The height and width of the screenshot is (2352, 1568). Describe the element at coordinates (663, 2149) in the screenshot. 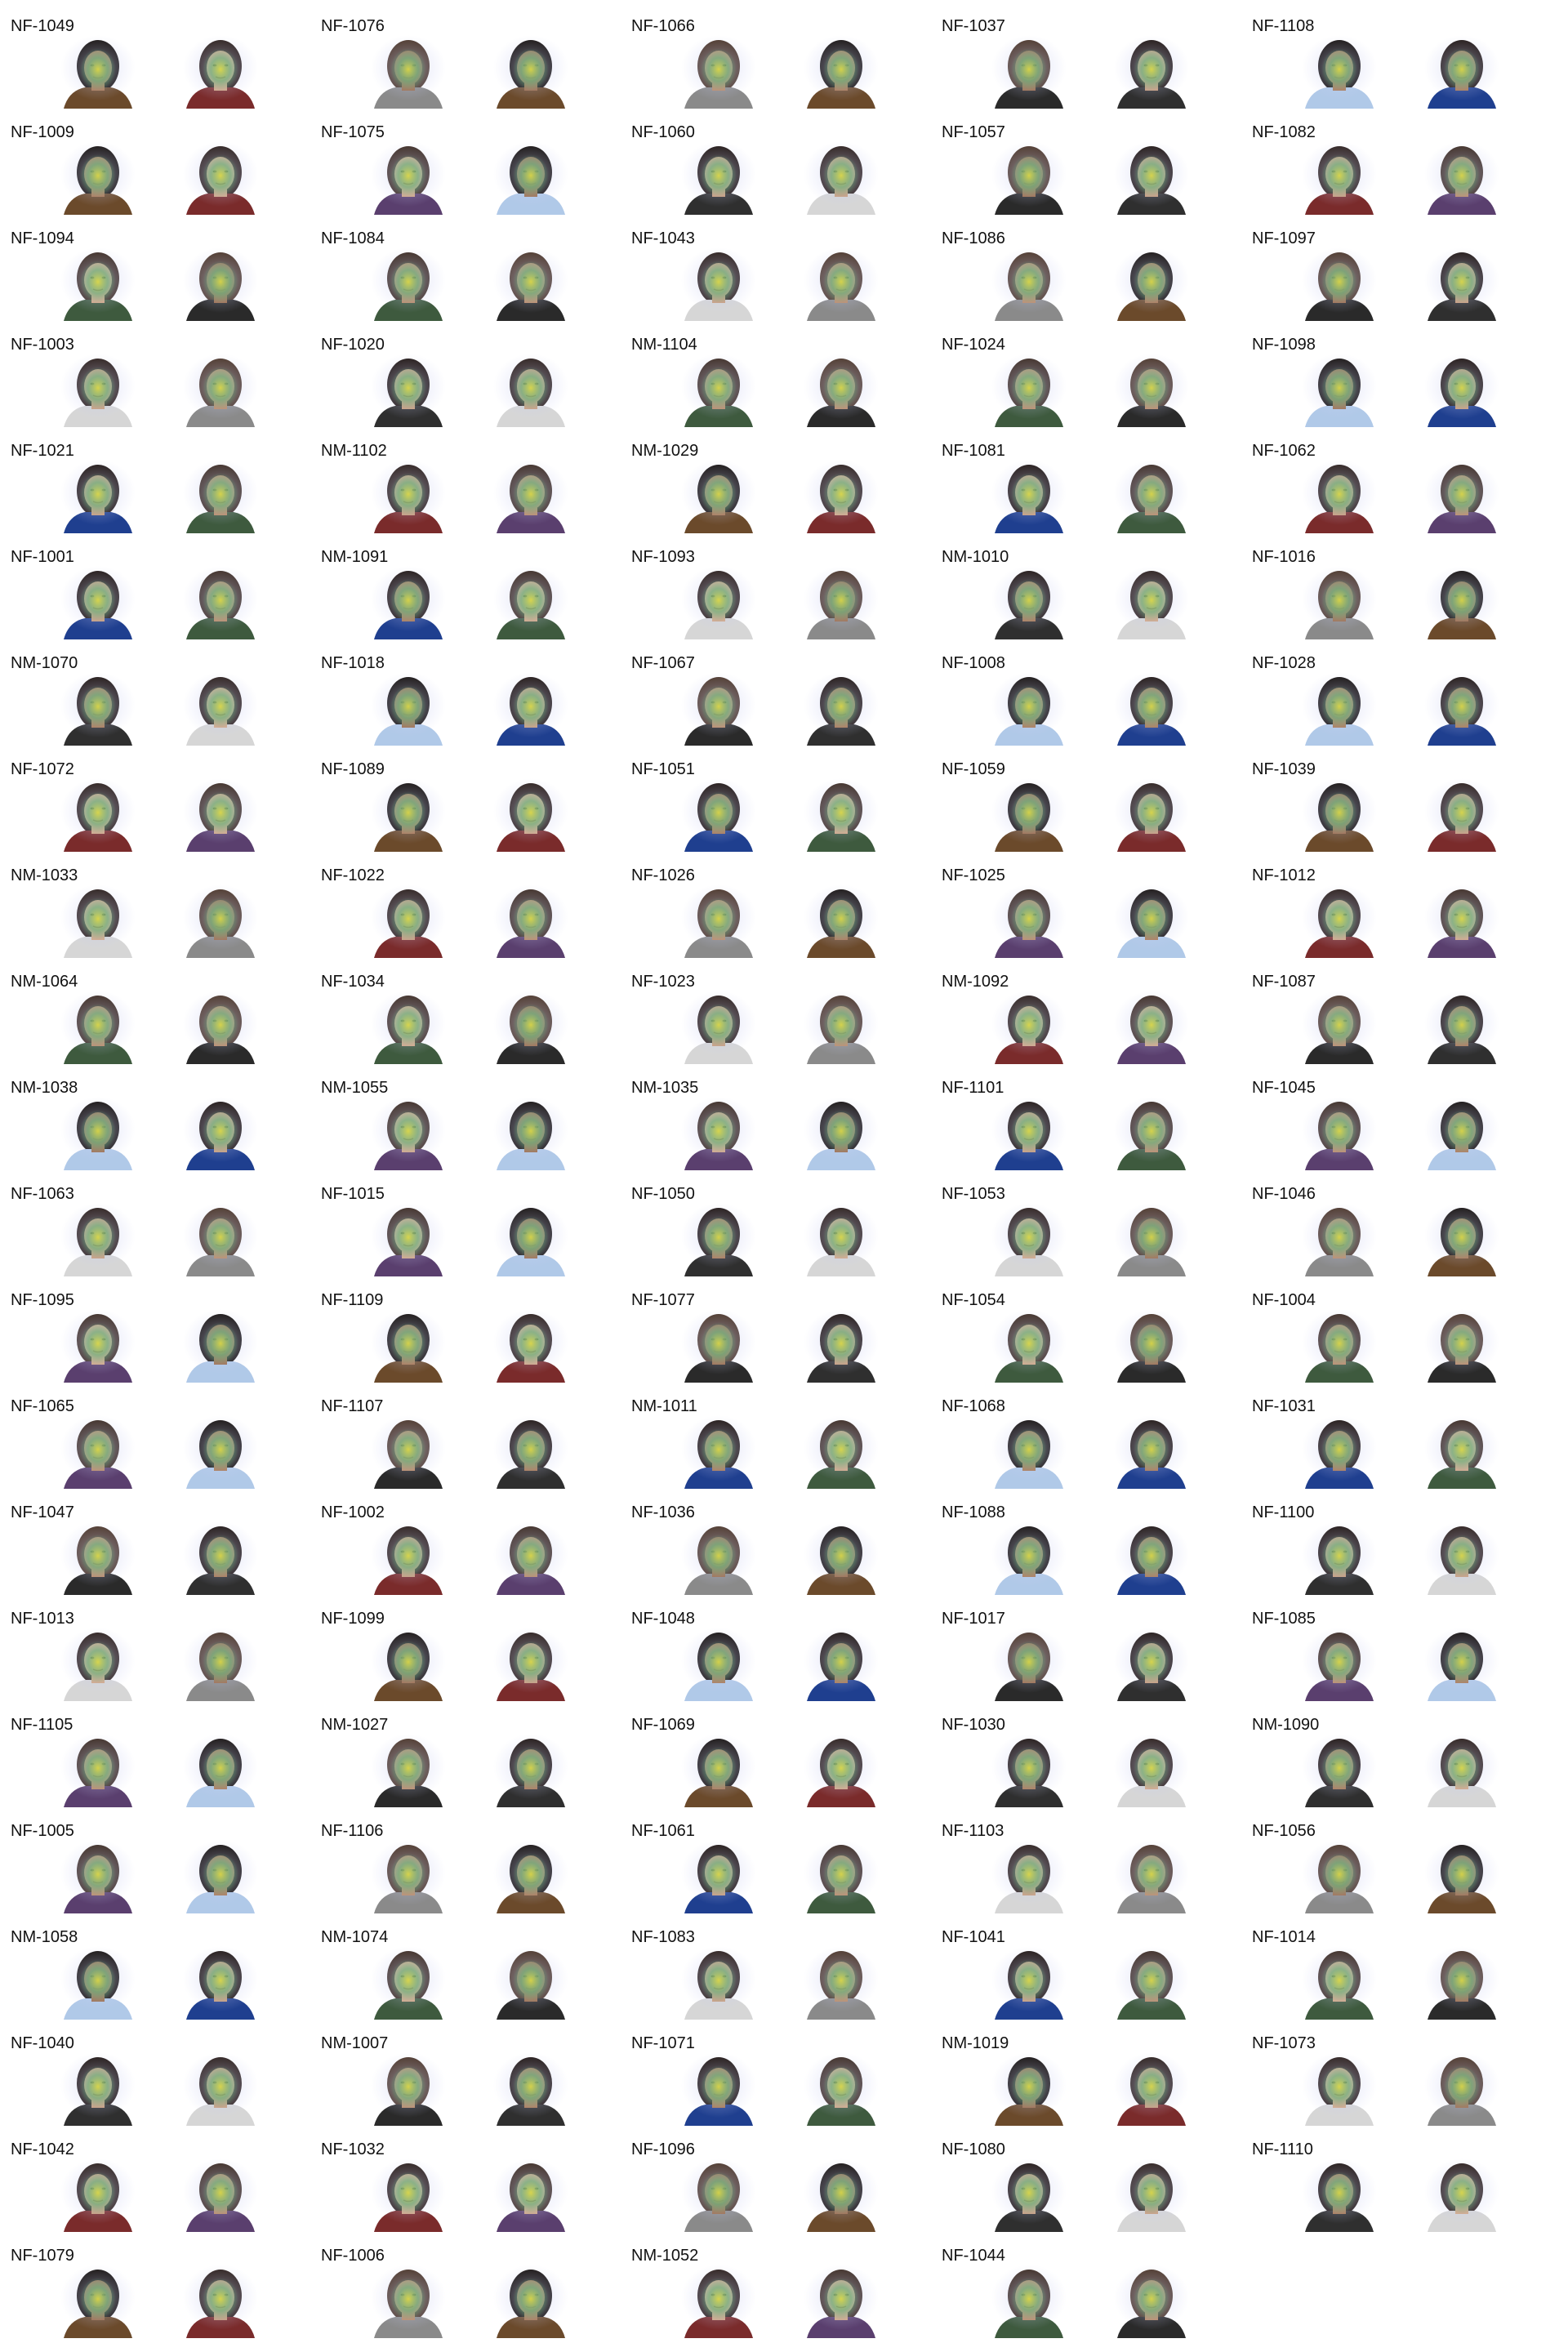

I see `face-id-label: NF-1096` at that location.